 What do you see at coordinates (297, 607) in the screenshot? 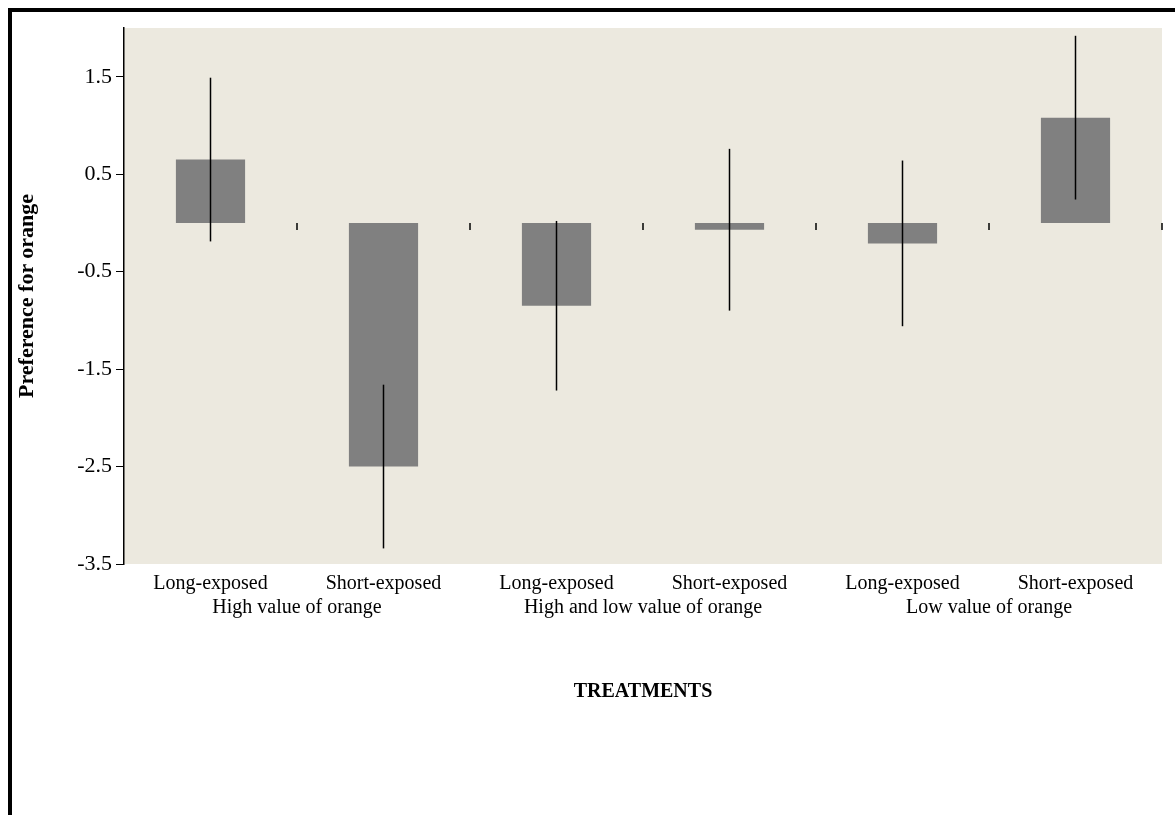
I see `text: High value of orange` at bounding box center [297, 607].